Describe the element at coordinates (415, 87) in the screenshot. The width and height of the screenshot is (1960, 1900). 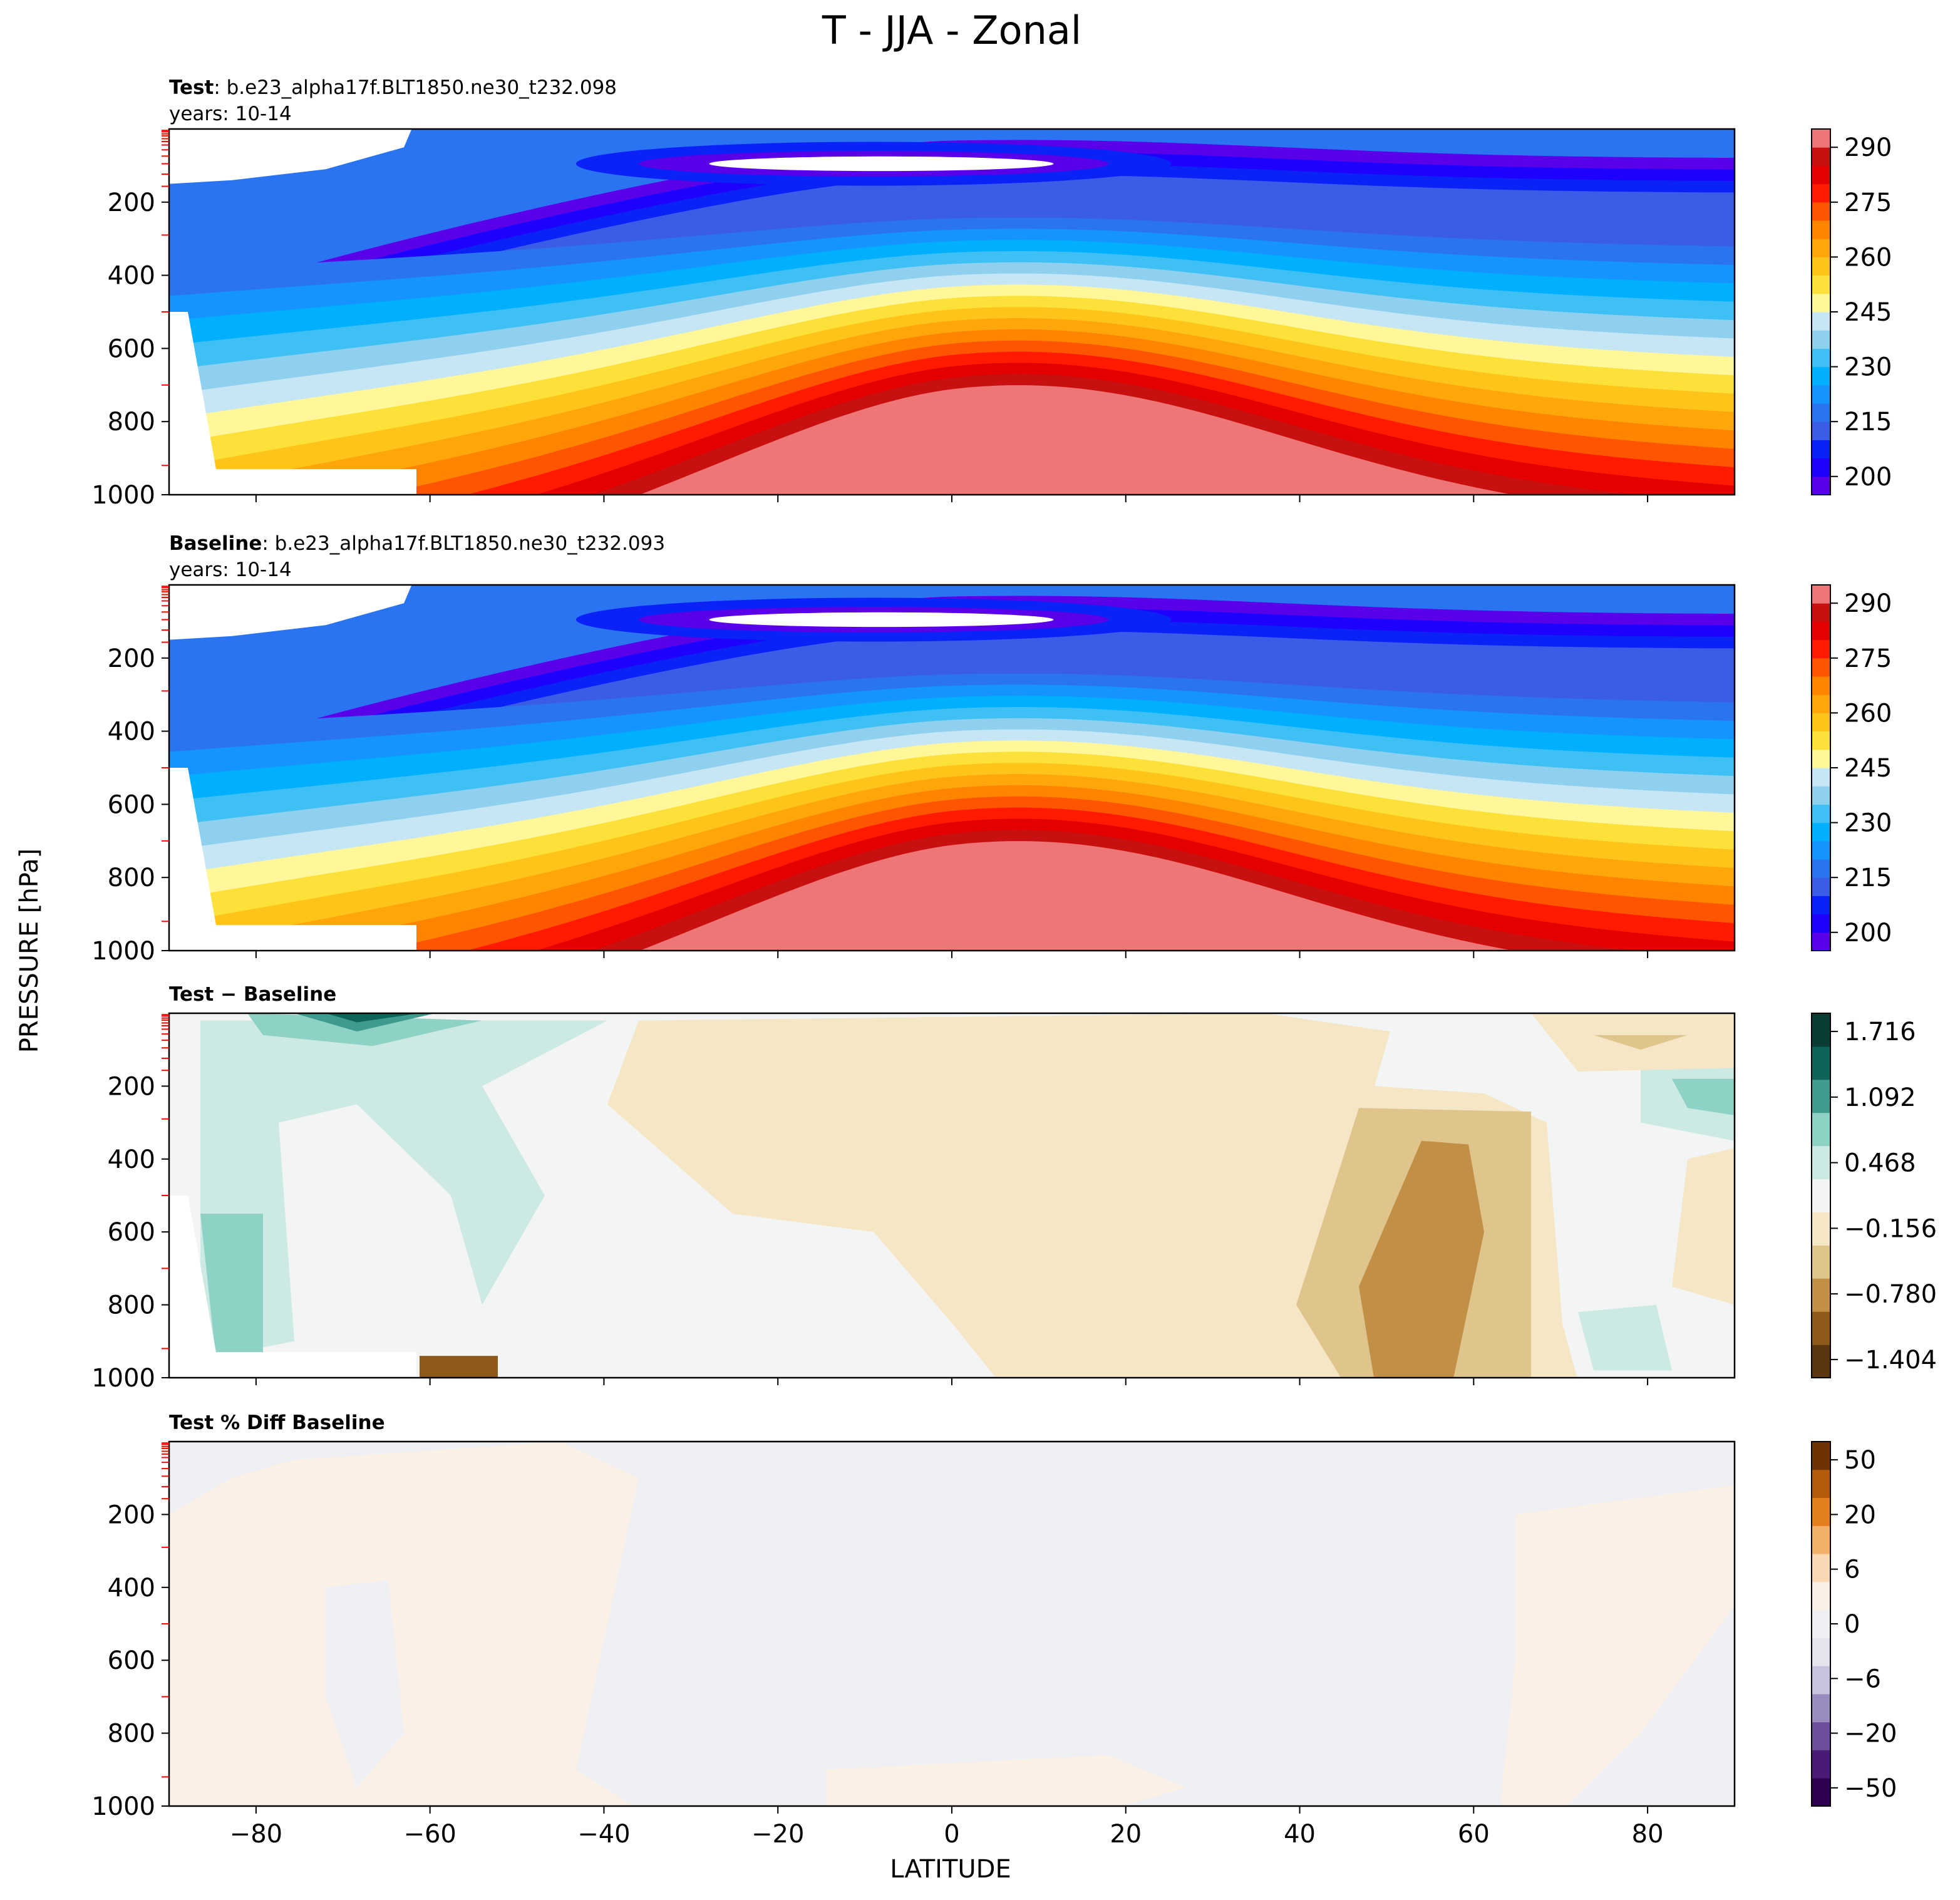
I see `panel-label-case: : b.e23_alpha17f.BLT1850.ne30_t232.098` at that location.